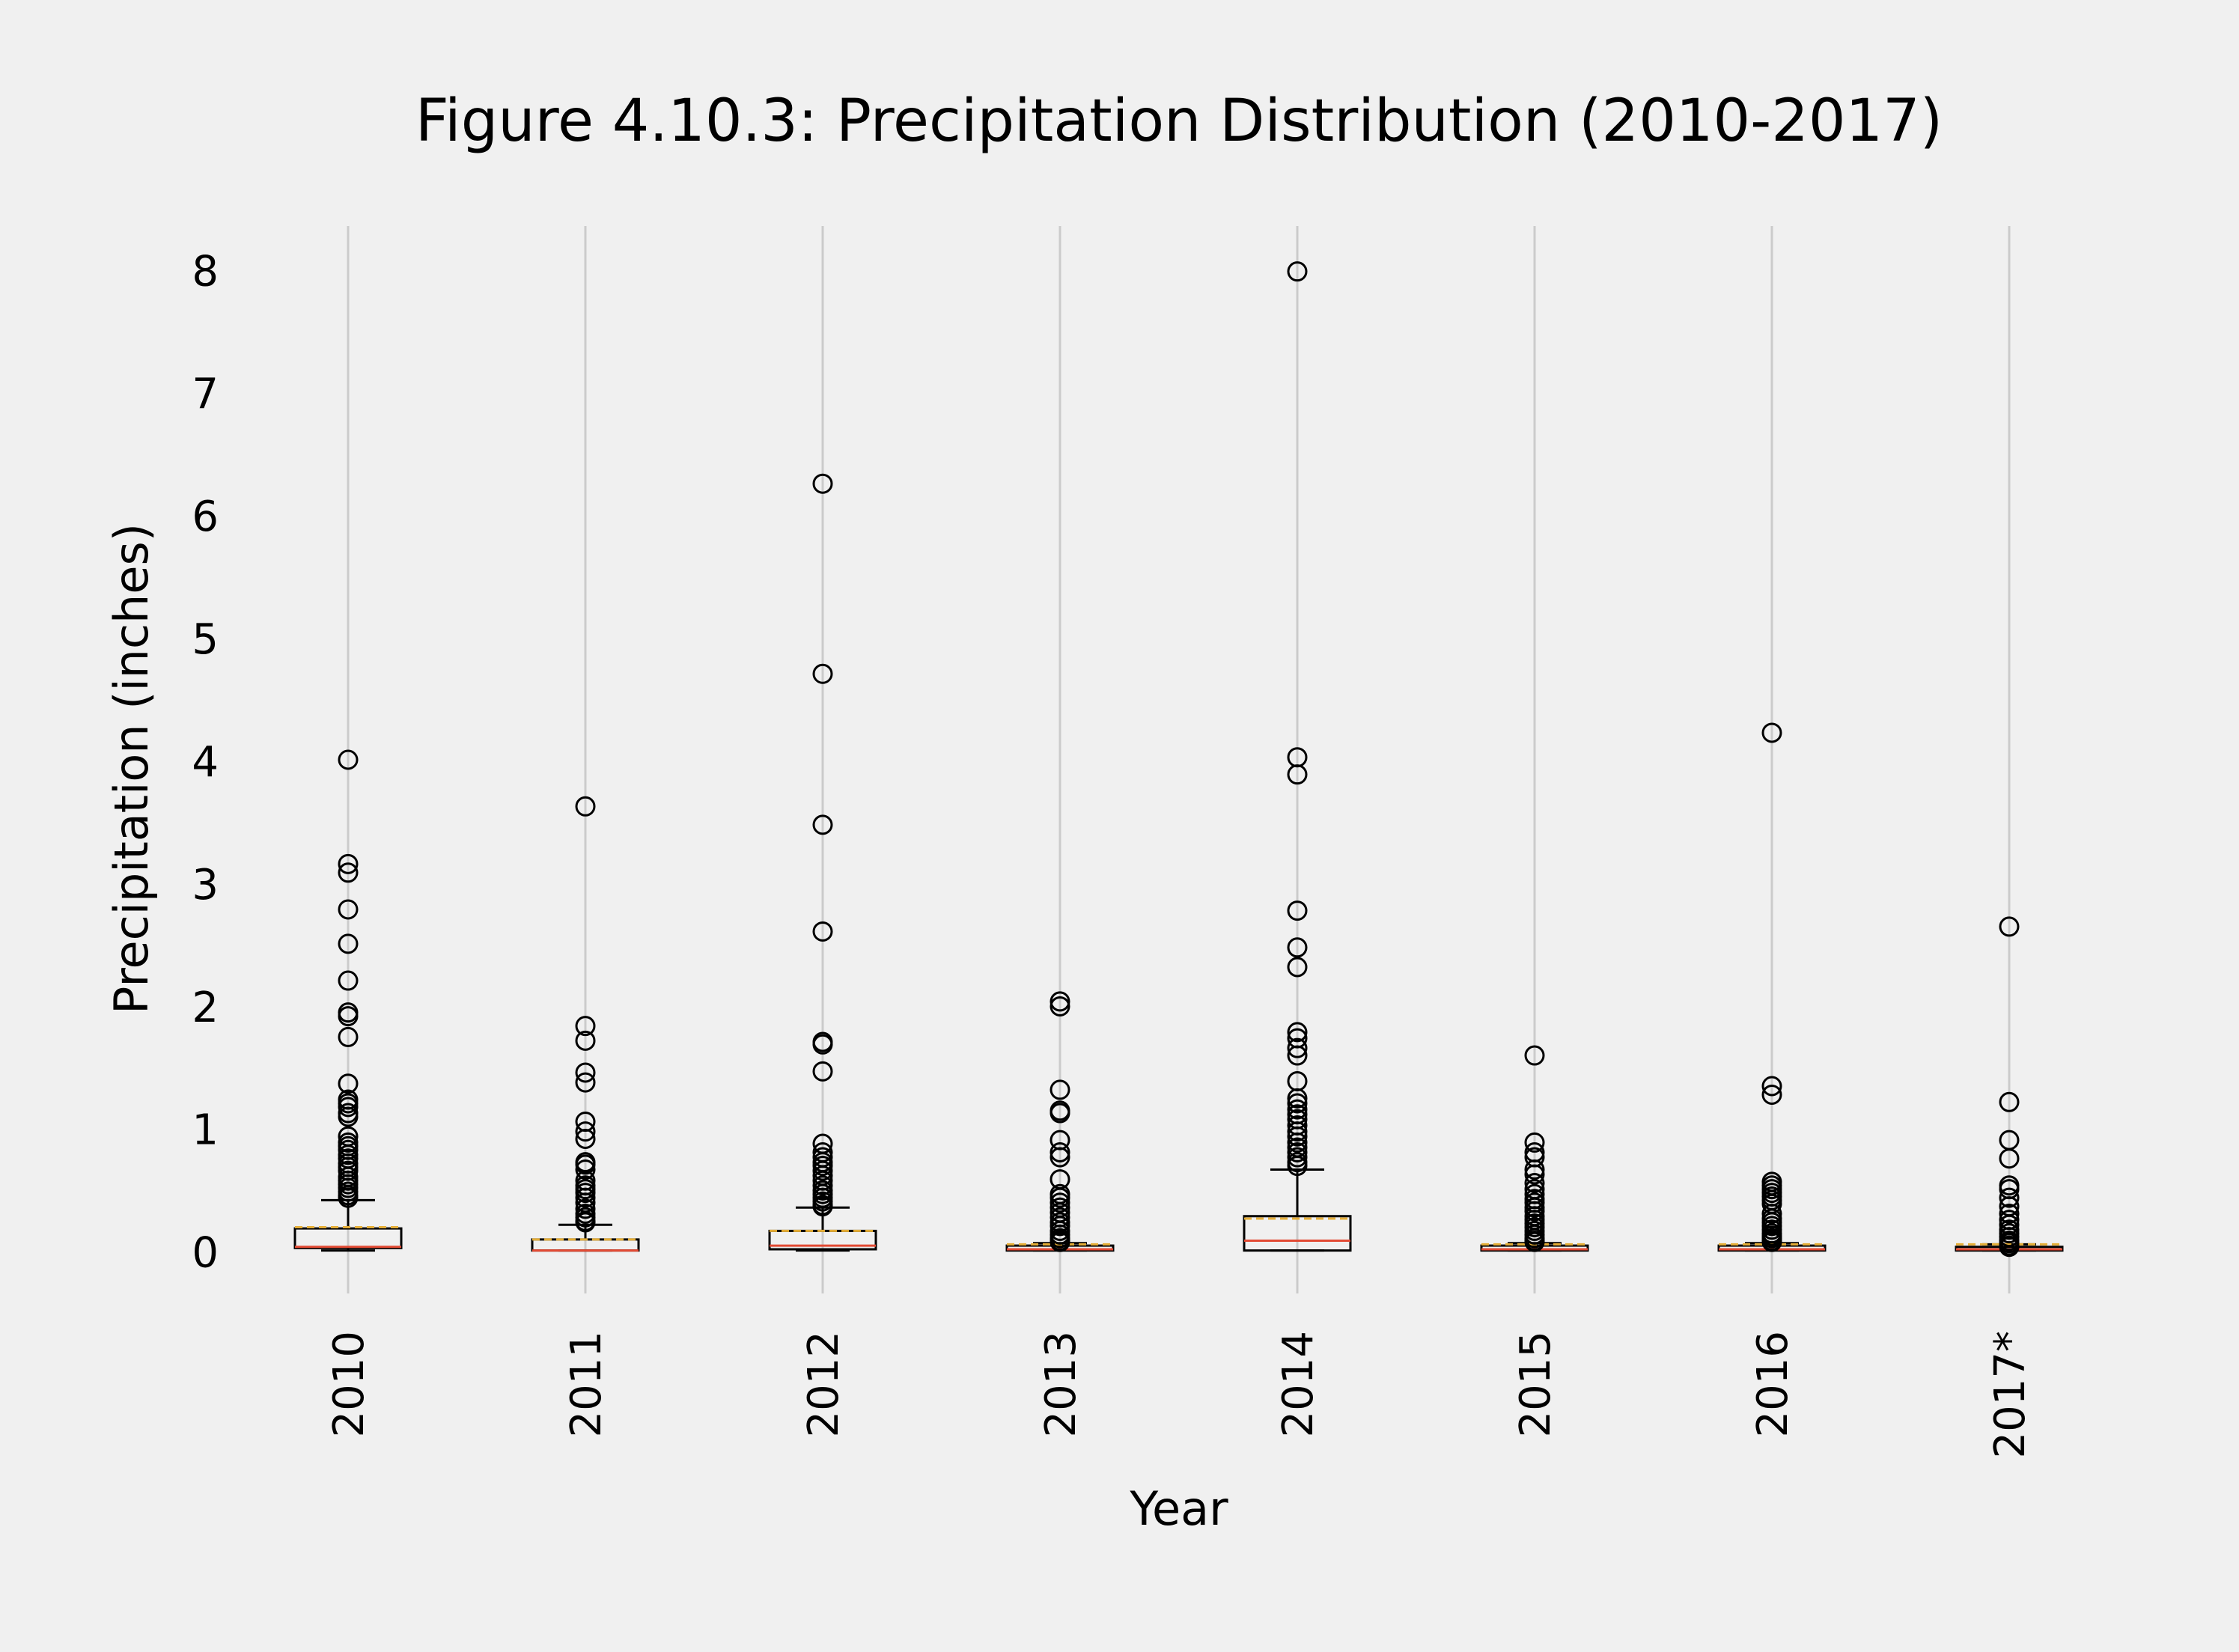 The image size is (2239, 1652). I want to click on box-2015, so click(1534, 1148).